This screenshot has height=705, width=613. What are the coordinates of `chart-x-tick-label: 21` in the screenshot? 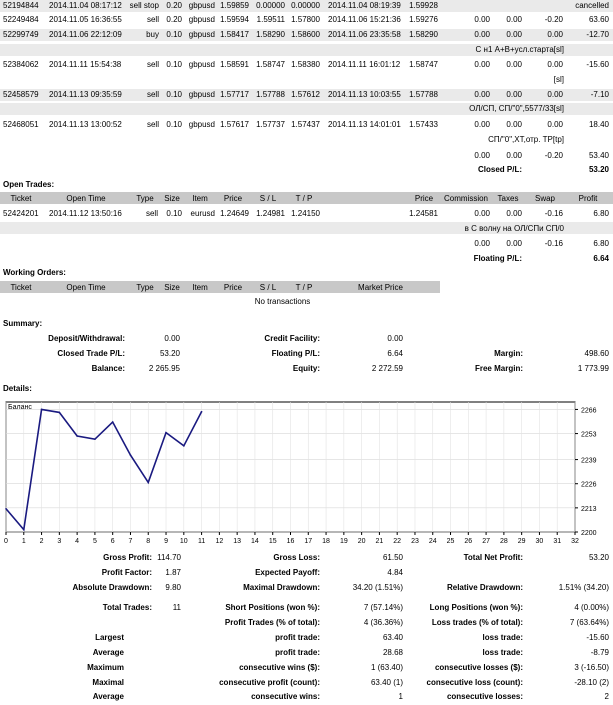 It's located at (380, 541).